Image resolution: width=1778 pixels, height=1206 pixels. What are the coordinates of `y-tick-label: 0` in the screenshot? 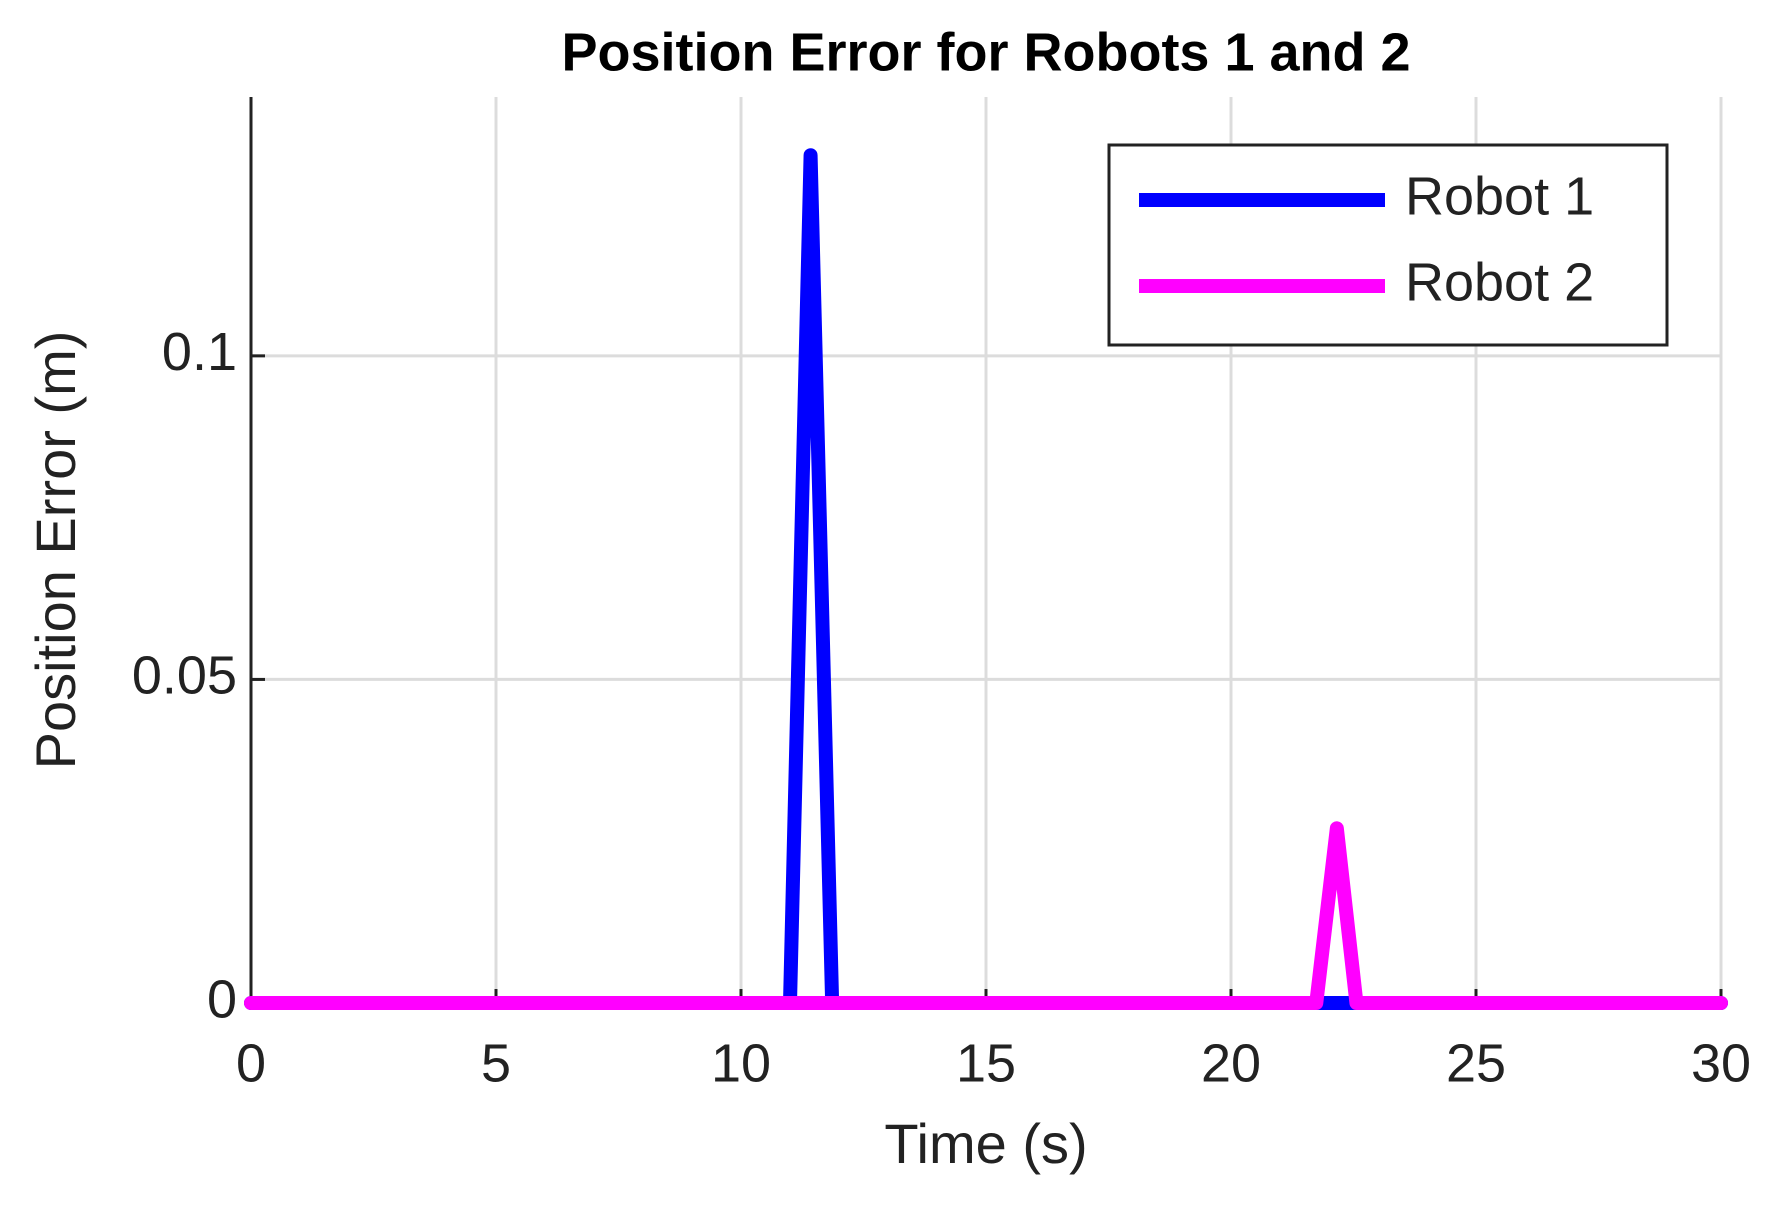 It's located at (222, 999).